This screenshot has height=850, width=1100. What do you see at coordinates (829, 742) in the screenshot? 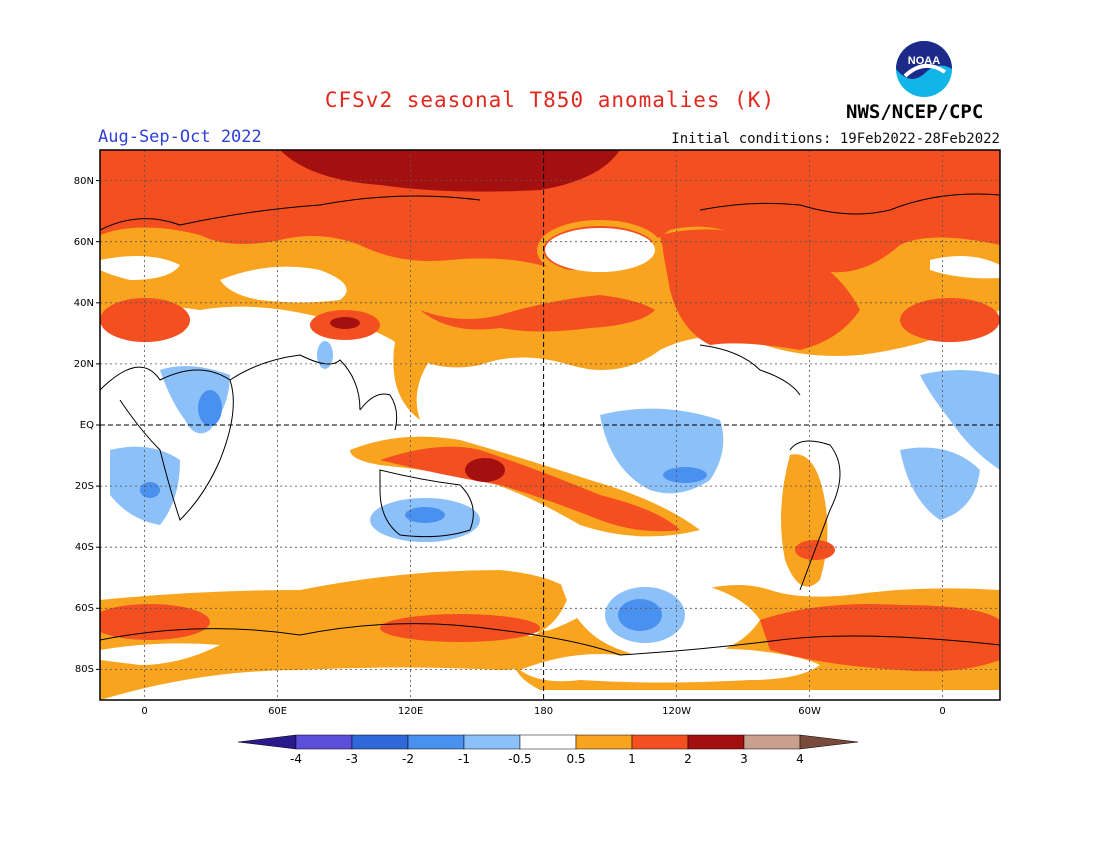
I see `legend-swatch-high` at bounding box center [829, 742].